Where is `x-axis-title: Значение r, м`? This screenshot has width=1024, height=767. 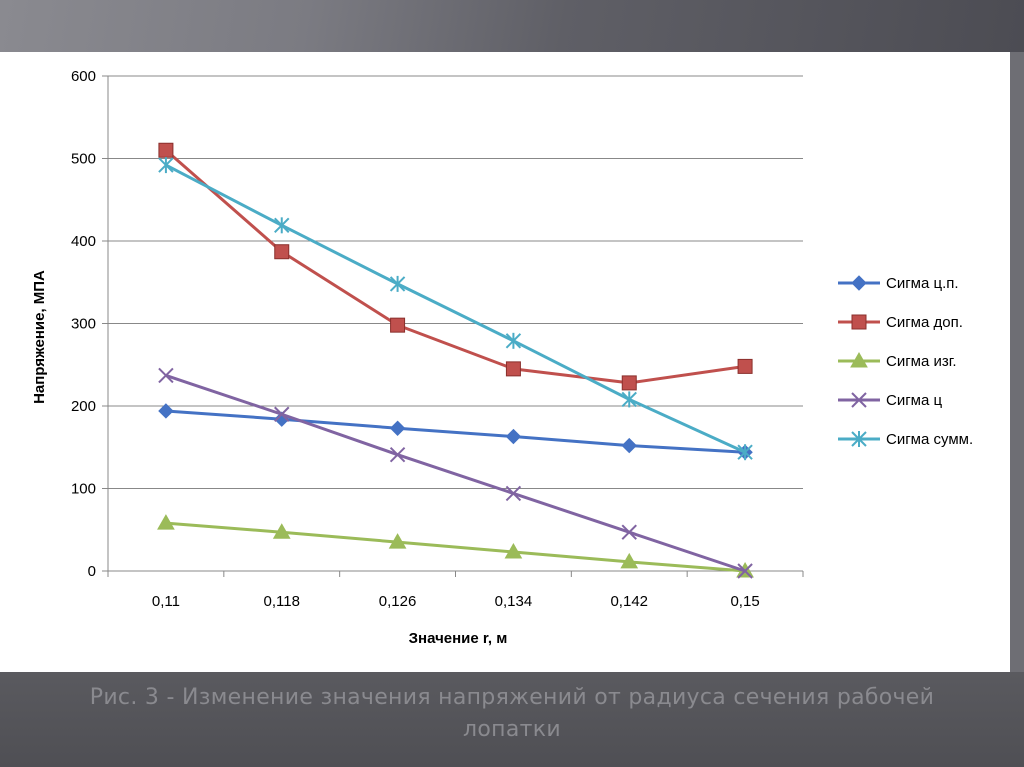 x-axis-title: Значение r, м is located at coordinates (458, 638).